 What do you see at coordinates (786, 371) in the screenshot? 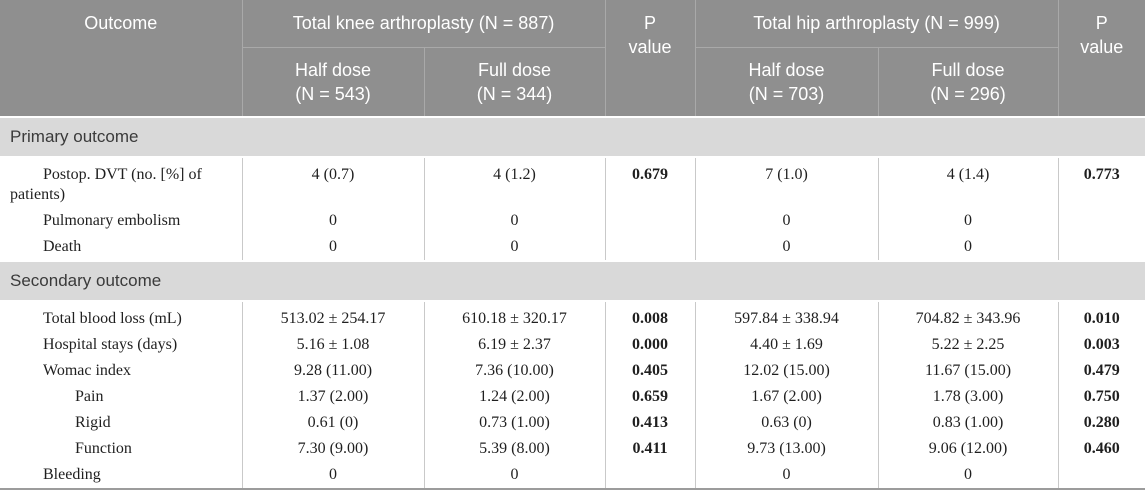
I see `value-cell: 12.02 (15.00)` at bounding box center [786, 371].